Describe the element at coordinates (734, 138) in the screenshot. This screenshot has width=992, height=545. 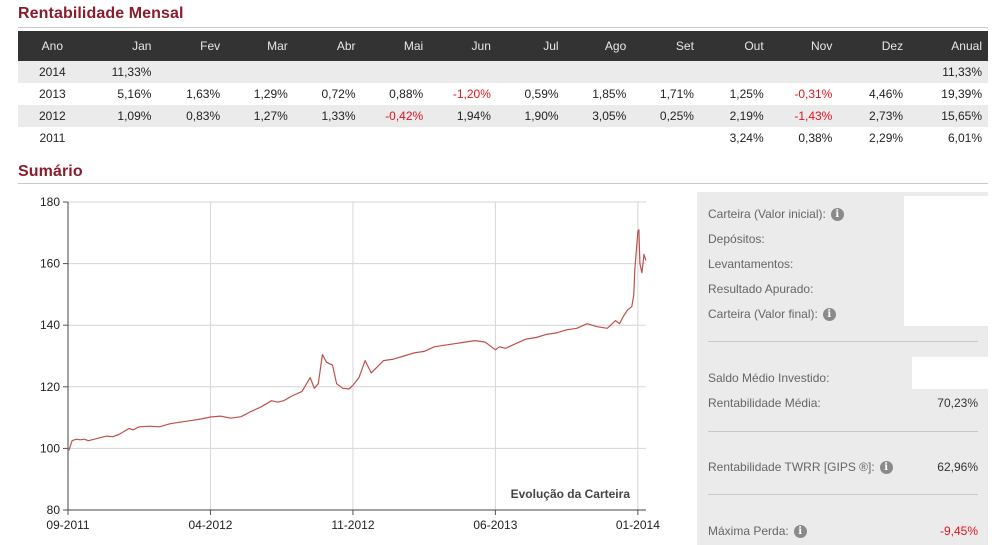
I see `return-cell: 3,24%` at that location.